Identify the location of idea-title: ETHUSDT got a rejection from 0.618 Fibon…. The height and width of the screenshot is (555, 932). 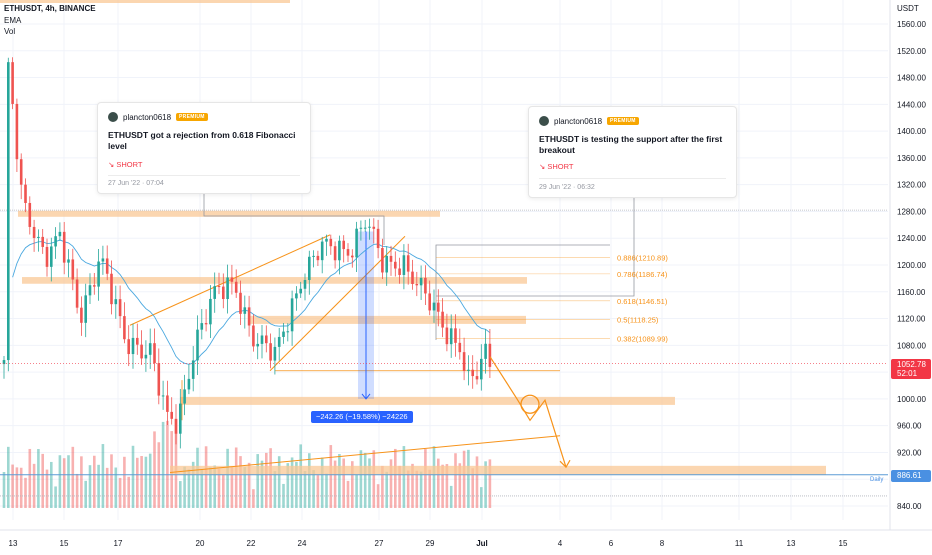
(202, 140).